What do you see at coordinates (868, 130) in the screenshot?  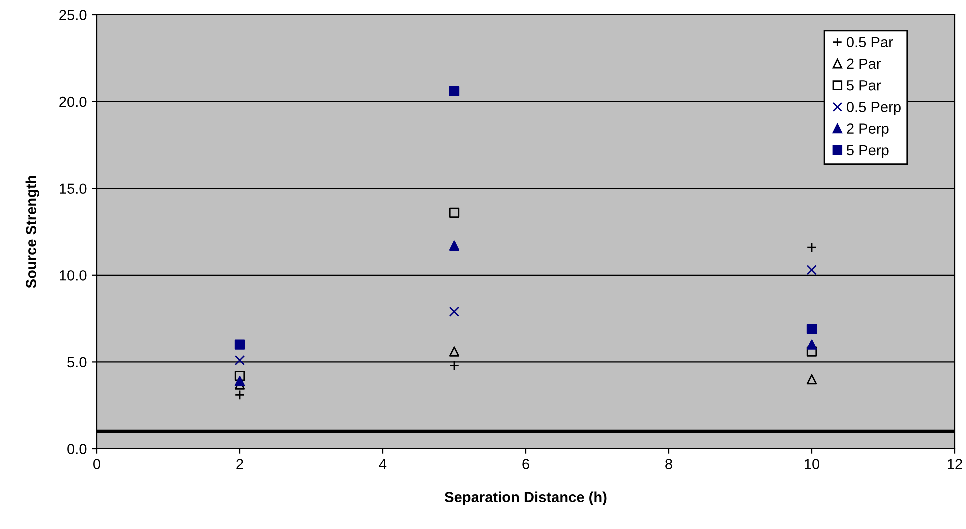 I see `legend-label: 2 Perp` at bounding box center [868, 130].